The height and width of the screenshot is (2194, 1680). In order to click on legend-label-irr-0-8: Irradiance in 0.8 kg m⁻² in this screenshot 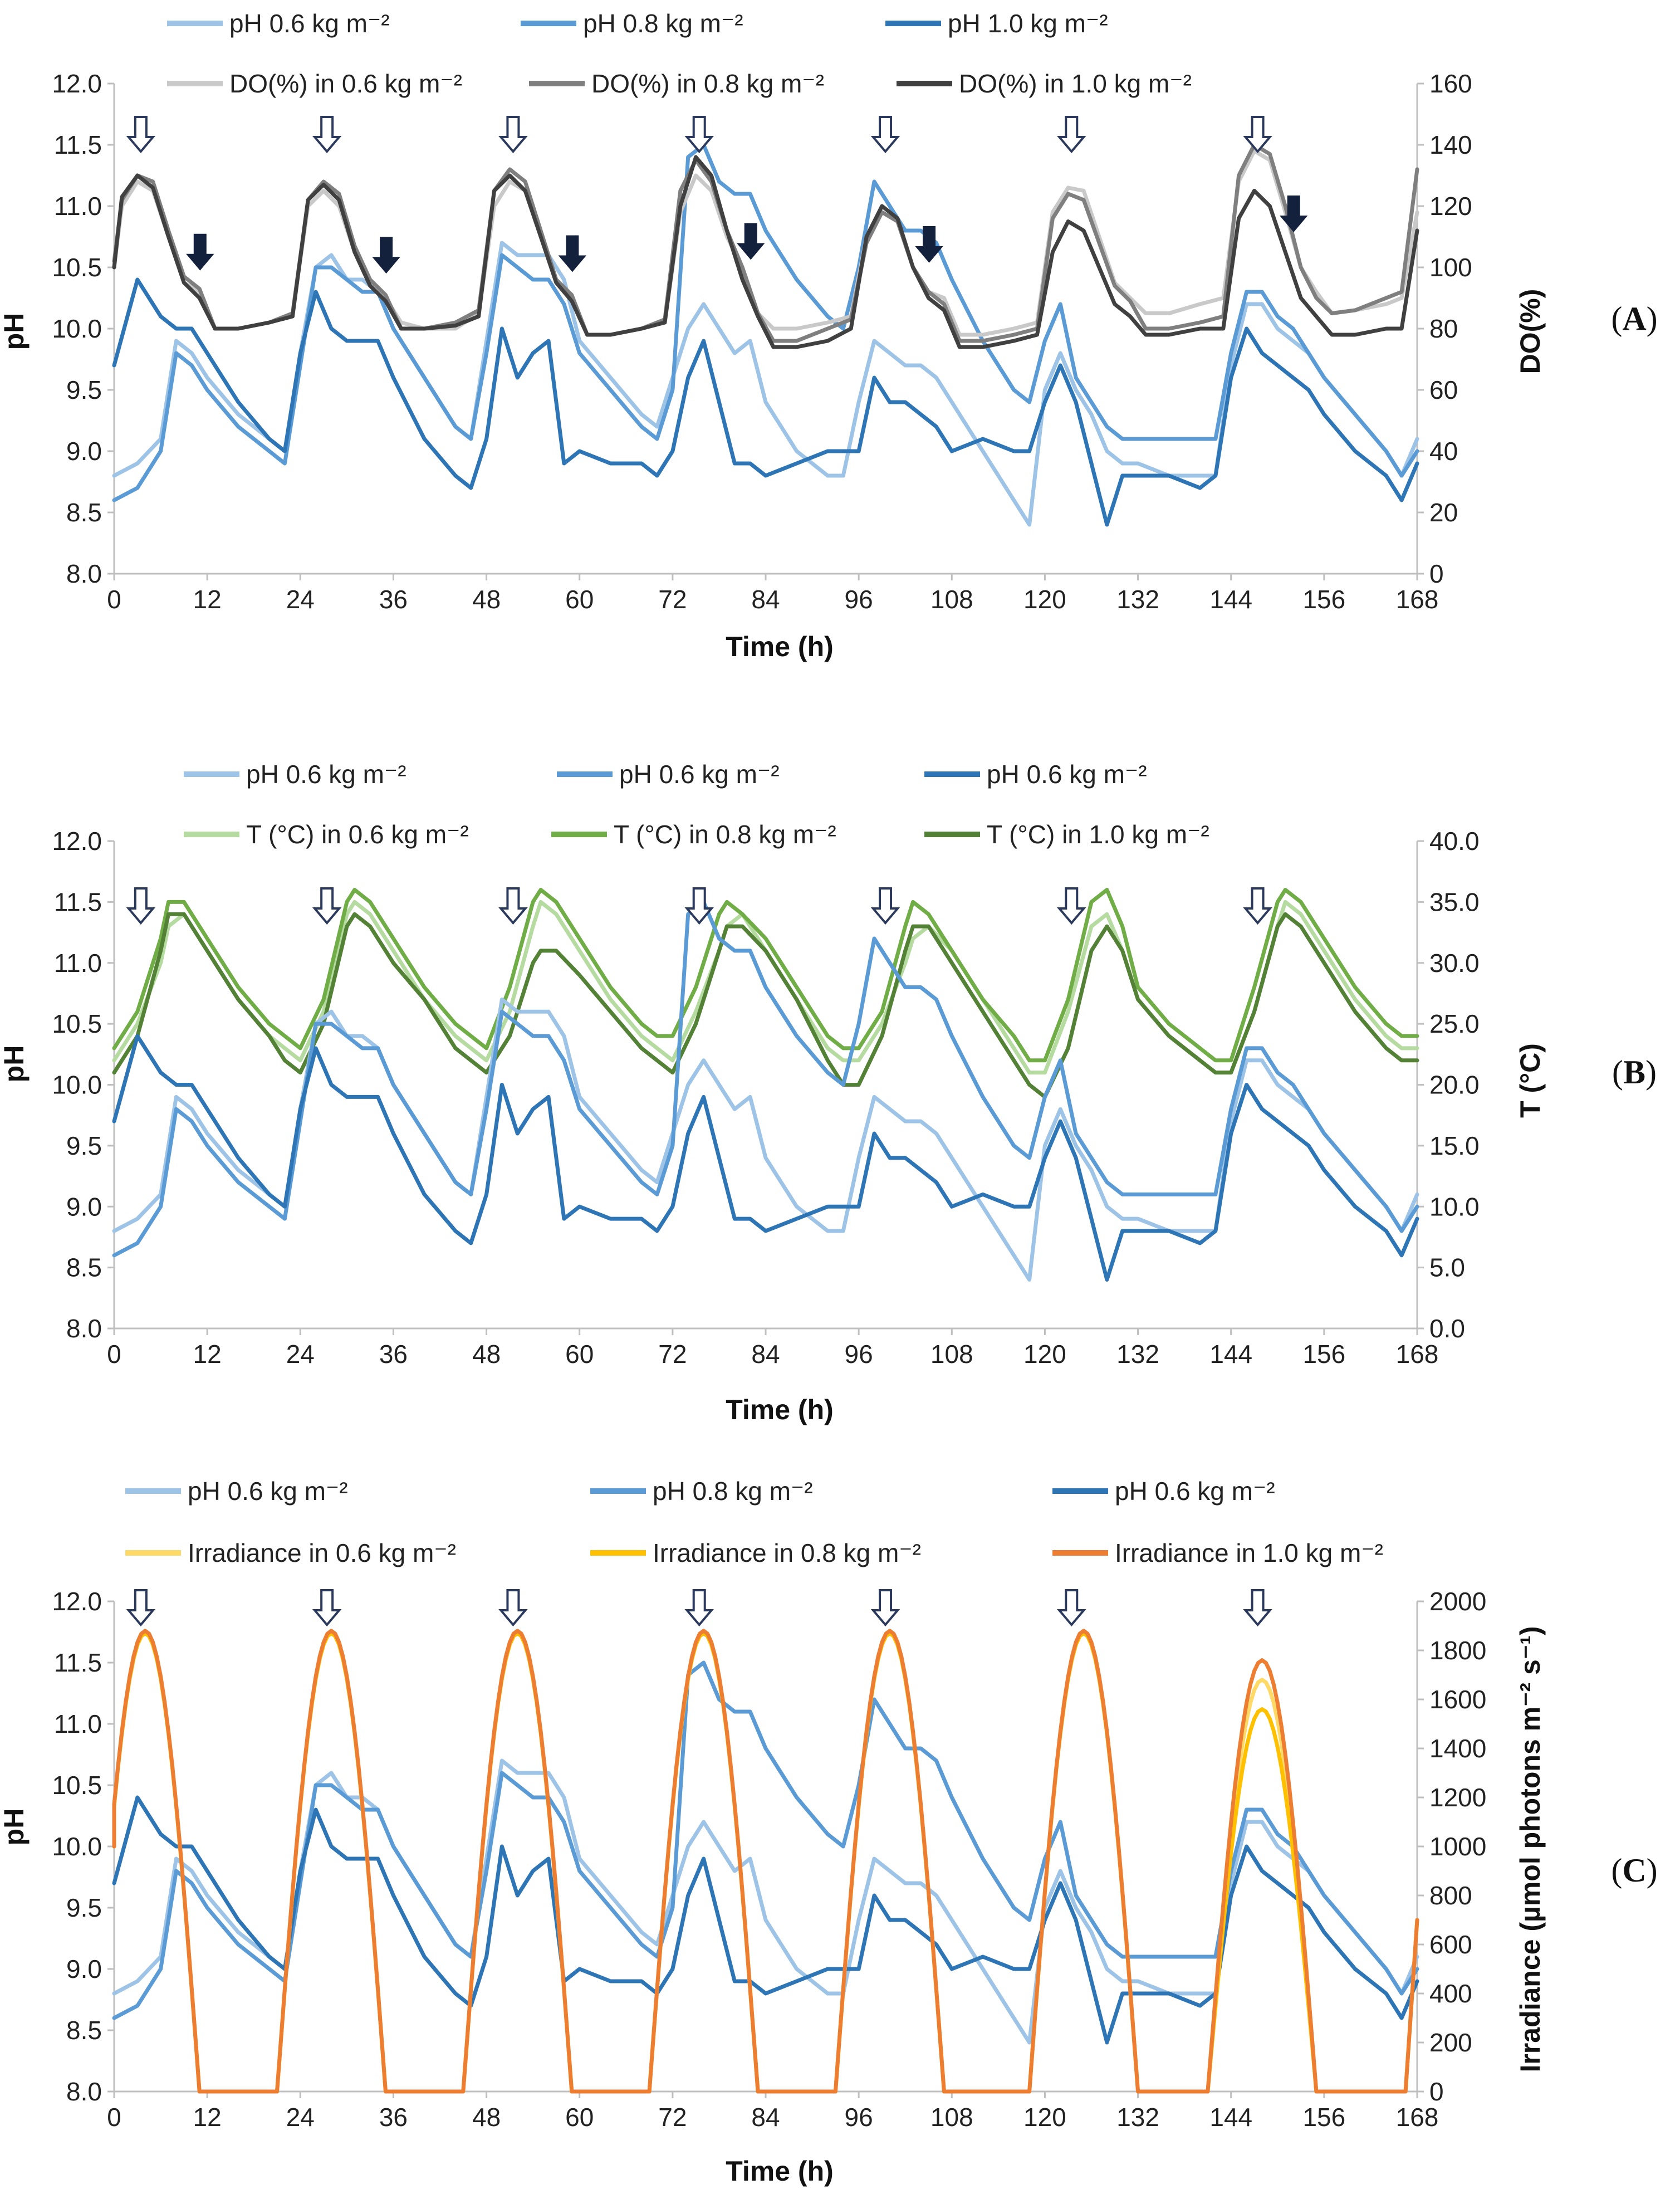, I will do `click(787, 1552)`.